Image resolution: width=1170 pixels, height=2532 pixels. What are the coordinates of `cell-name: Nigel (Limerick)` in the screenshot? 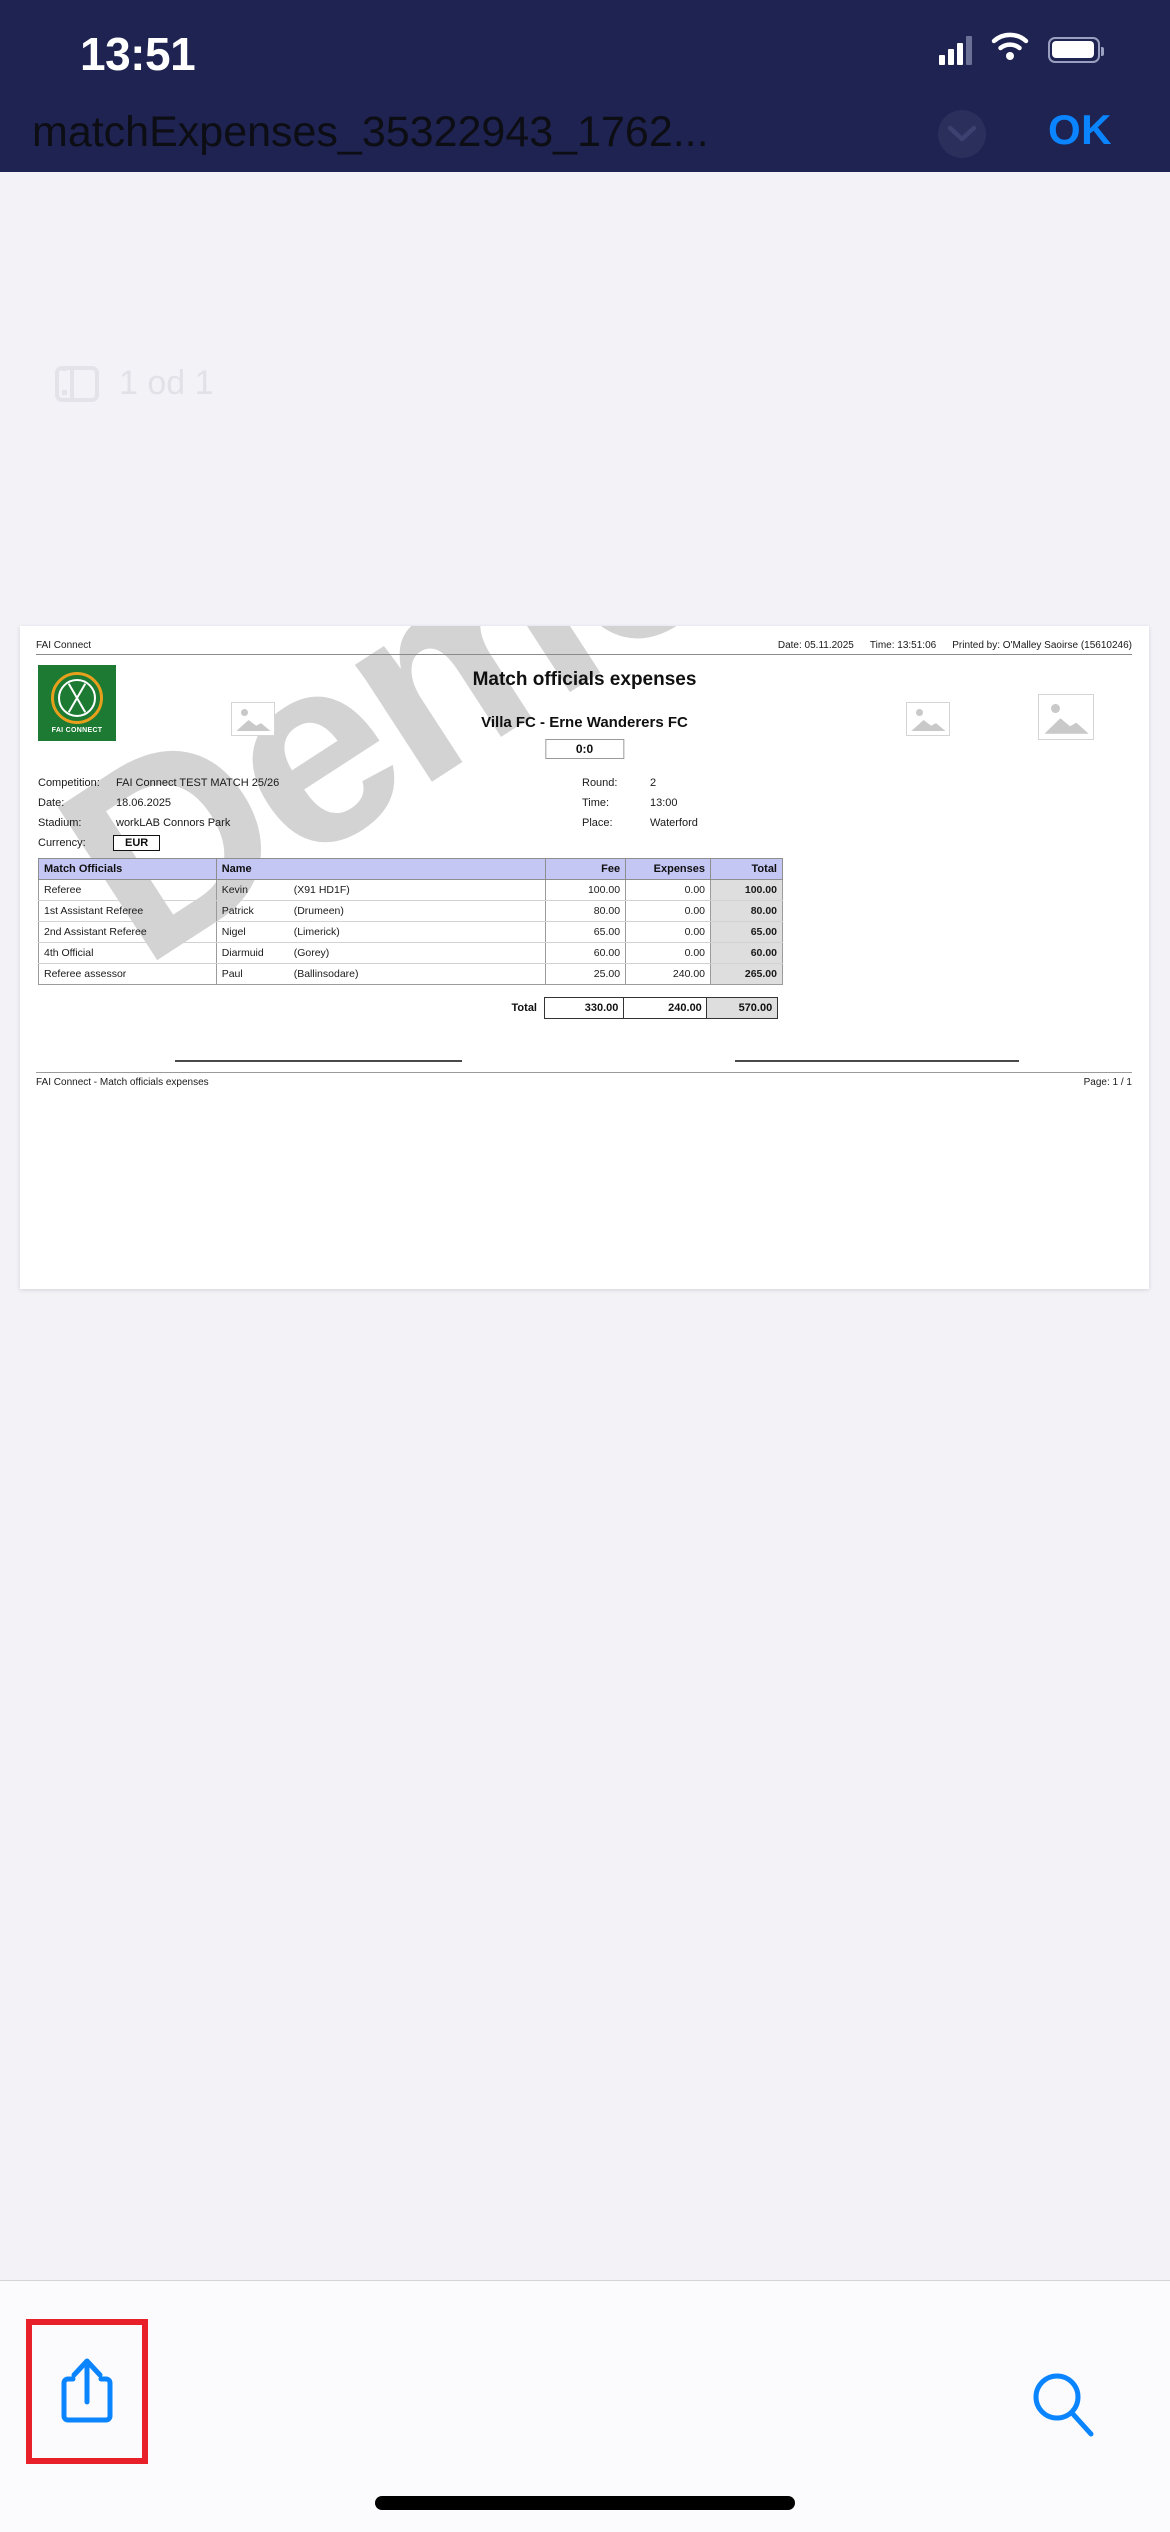 It's located at (381, 932).